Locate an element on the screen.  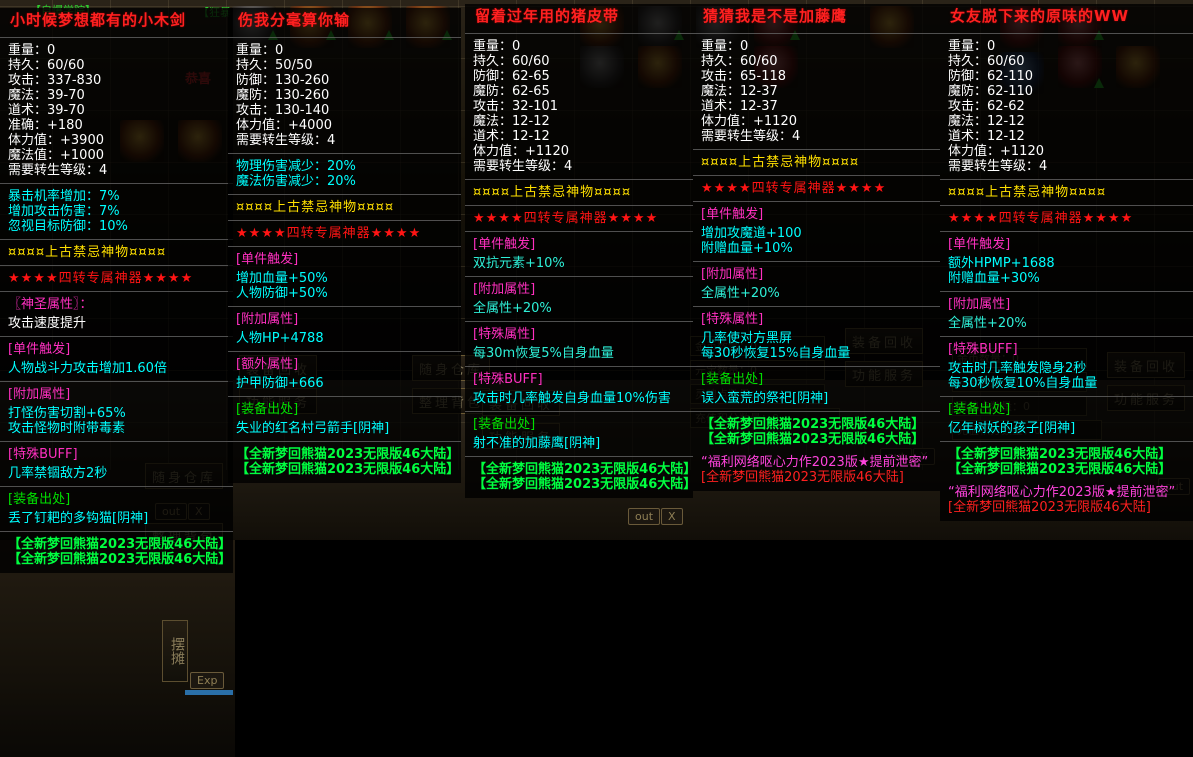
stat-value: 39-70 is located at coordinates (66, 110).